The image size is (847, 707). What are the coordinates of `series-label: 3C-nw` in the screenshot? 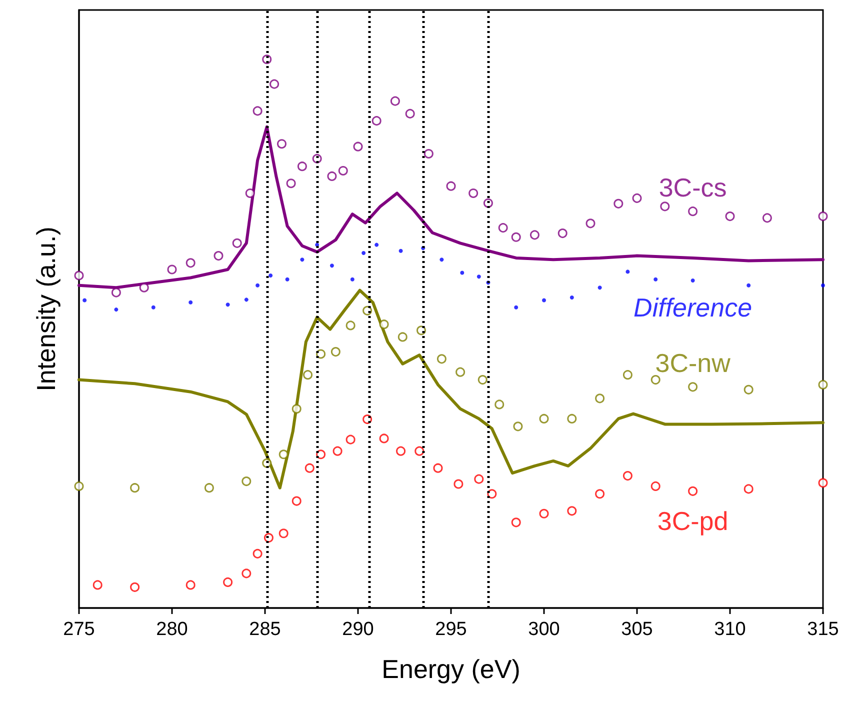 It's located at (693, 363).